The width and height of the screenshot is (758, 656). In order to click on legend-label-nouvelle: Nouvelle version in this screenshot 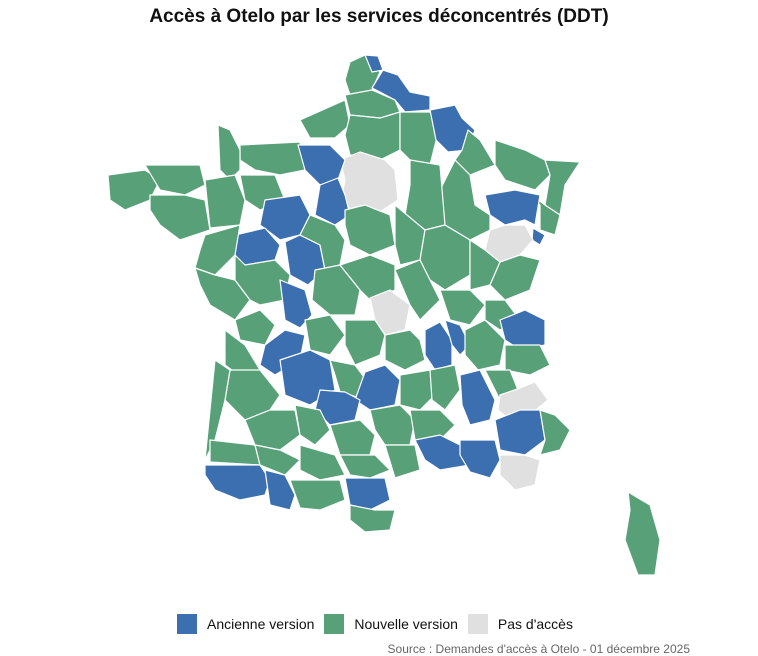, I will do `click(406, 624)`.